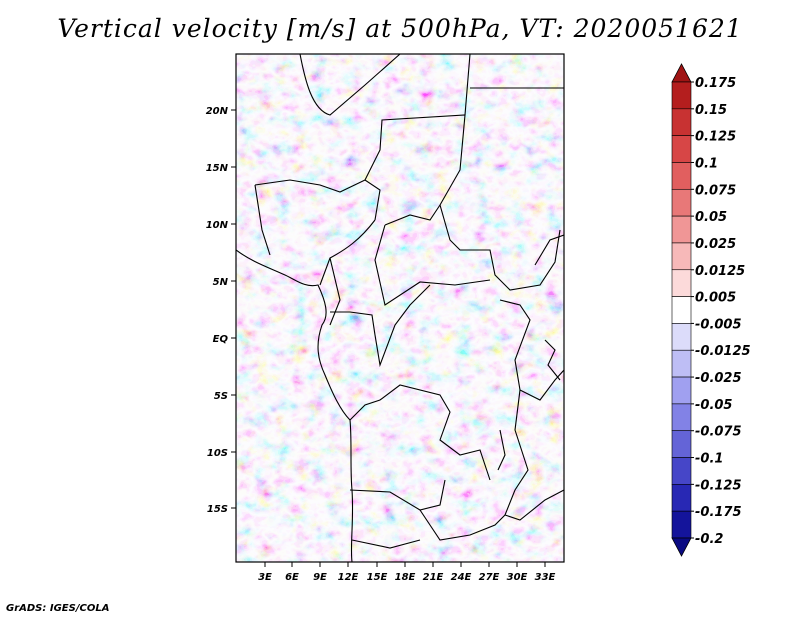  What do you see at coordinates (718, 324) in the screenshot?
I see `colorbar-label: -0.005` at bounding box center [718, 324].